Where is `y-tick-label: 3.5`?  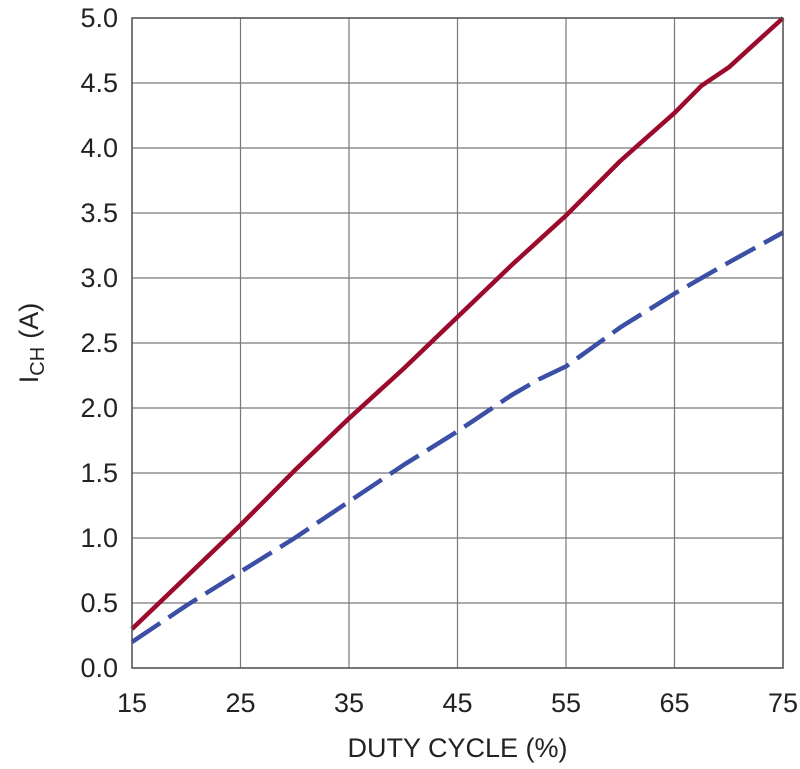
y-tick-label: 3.5 is located at coordinates (99, 213).